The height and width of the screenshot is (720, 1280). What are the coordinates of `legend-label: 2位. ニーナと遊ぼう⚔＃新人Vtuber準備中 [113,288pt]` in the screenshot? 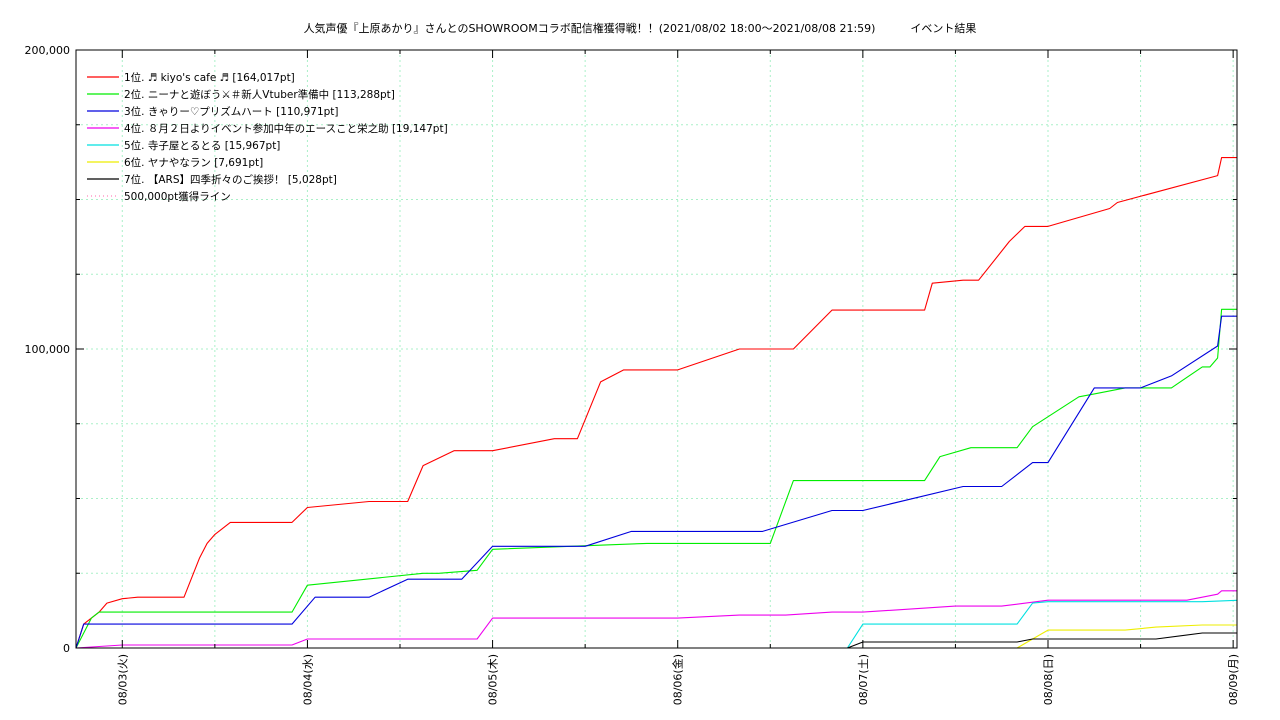 It's located at (259, 94).